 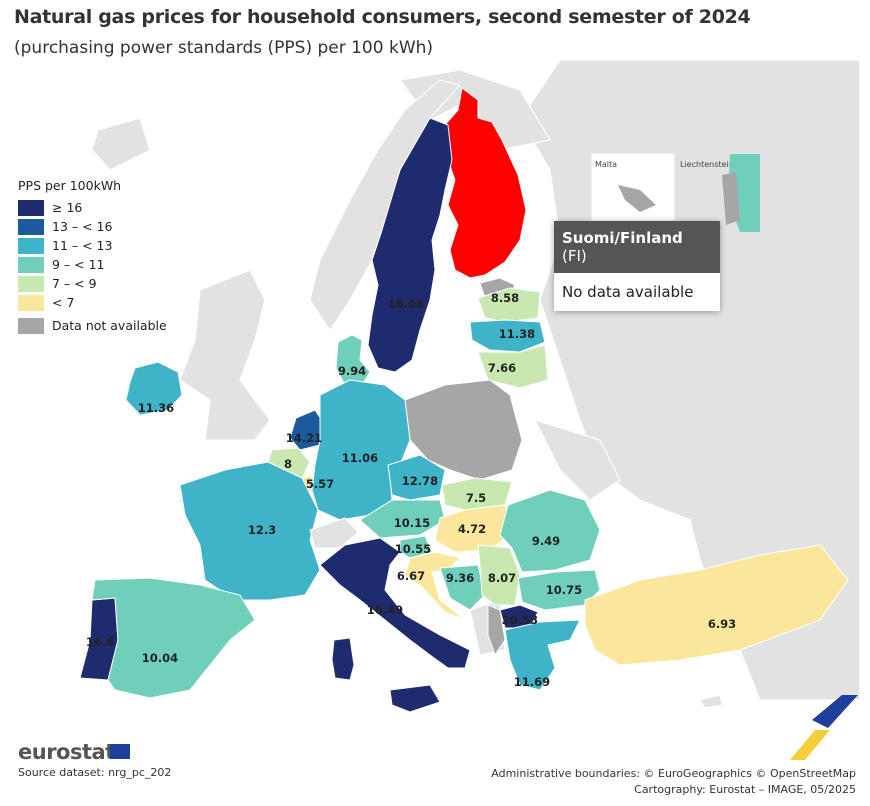 I want to click on region-it, so click(x=395, y=603).